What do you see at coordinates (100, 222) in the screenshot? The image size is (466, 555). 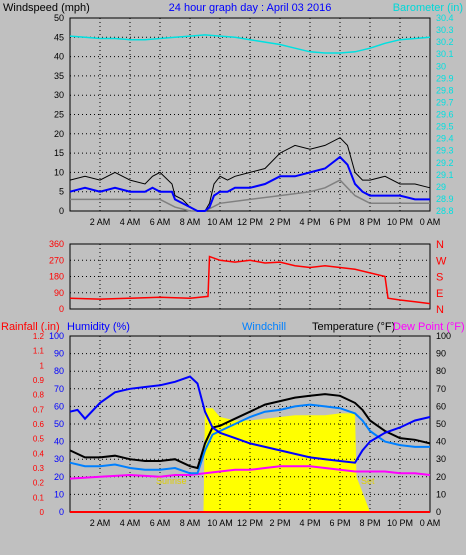 I see `x-tick-label: 2 AM` at bounding box center [100, 222].